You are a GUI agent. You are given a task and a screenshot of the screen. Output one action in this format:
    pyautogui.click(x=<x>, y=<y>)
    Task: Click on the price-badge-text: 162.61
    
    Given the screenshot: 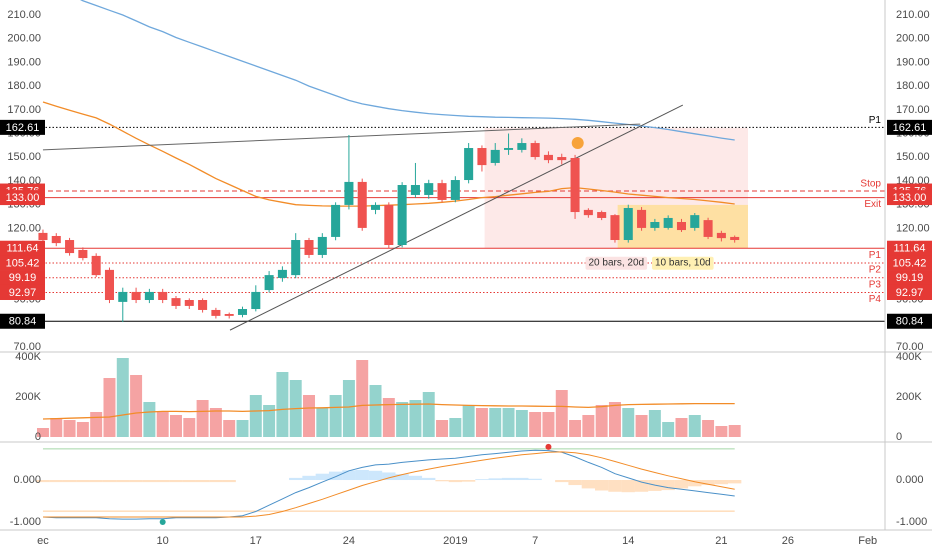 What is the action you would take?
    pyautogui.click(x=910, y=128)
    